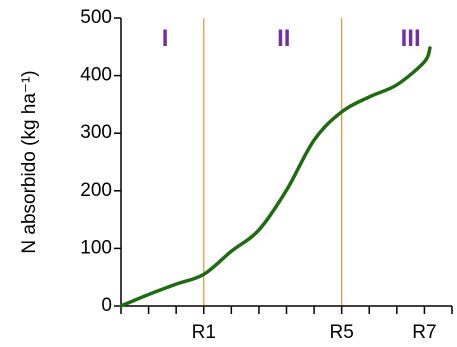 The height and width of the screenshot is (347, 457). I want to click on y-tick-label: 300, so click(96, 132).